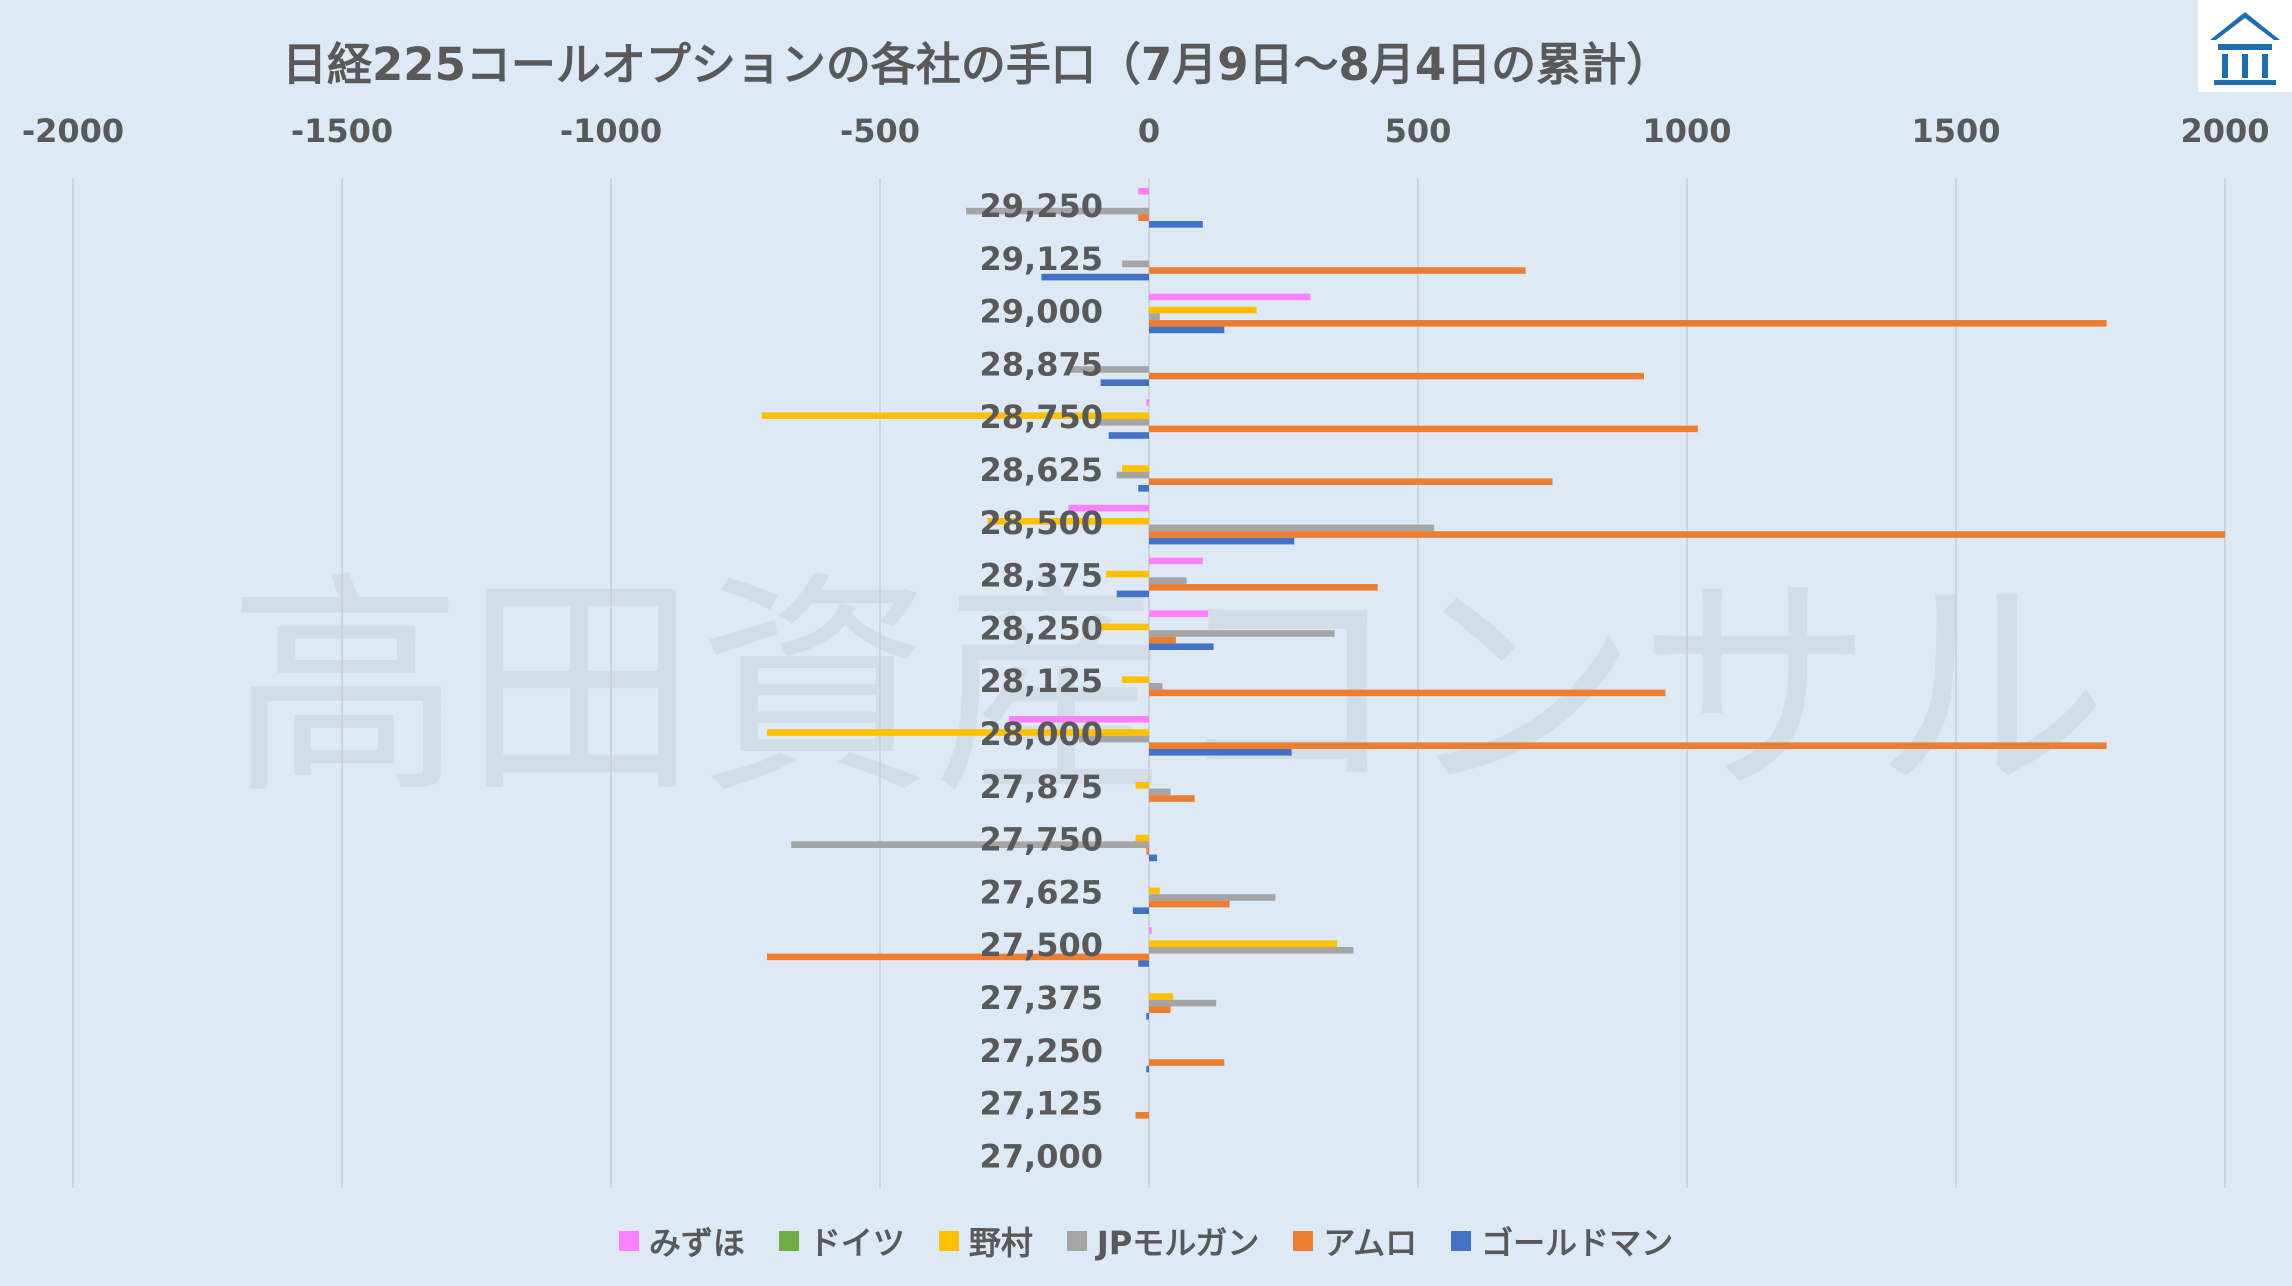 This screenshot has height=1286, width=2292. What do you see at coordinates (1418, 131) in the screenshot?
I see `x-tick-label: 500` at bounding box center [1418, 131].